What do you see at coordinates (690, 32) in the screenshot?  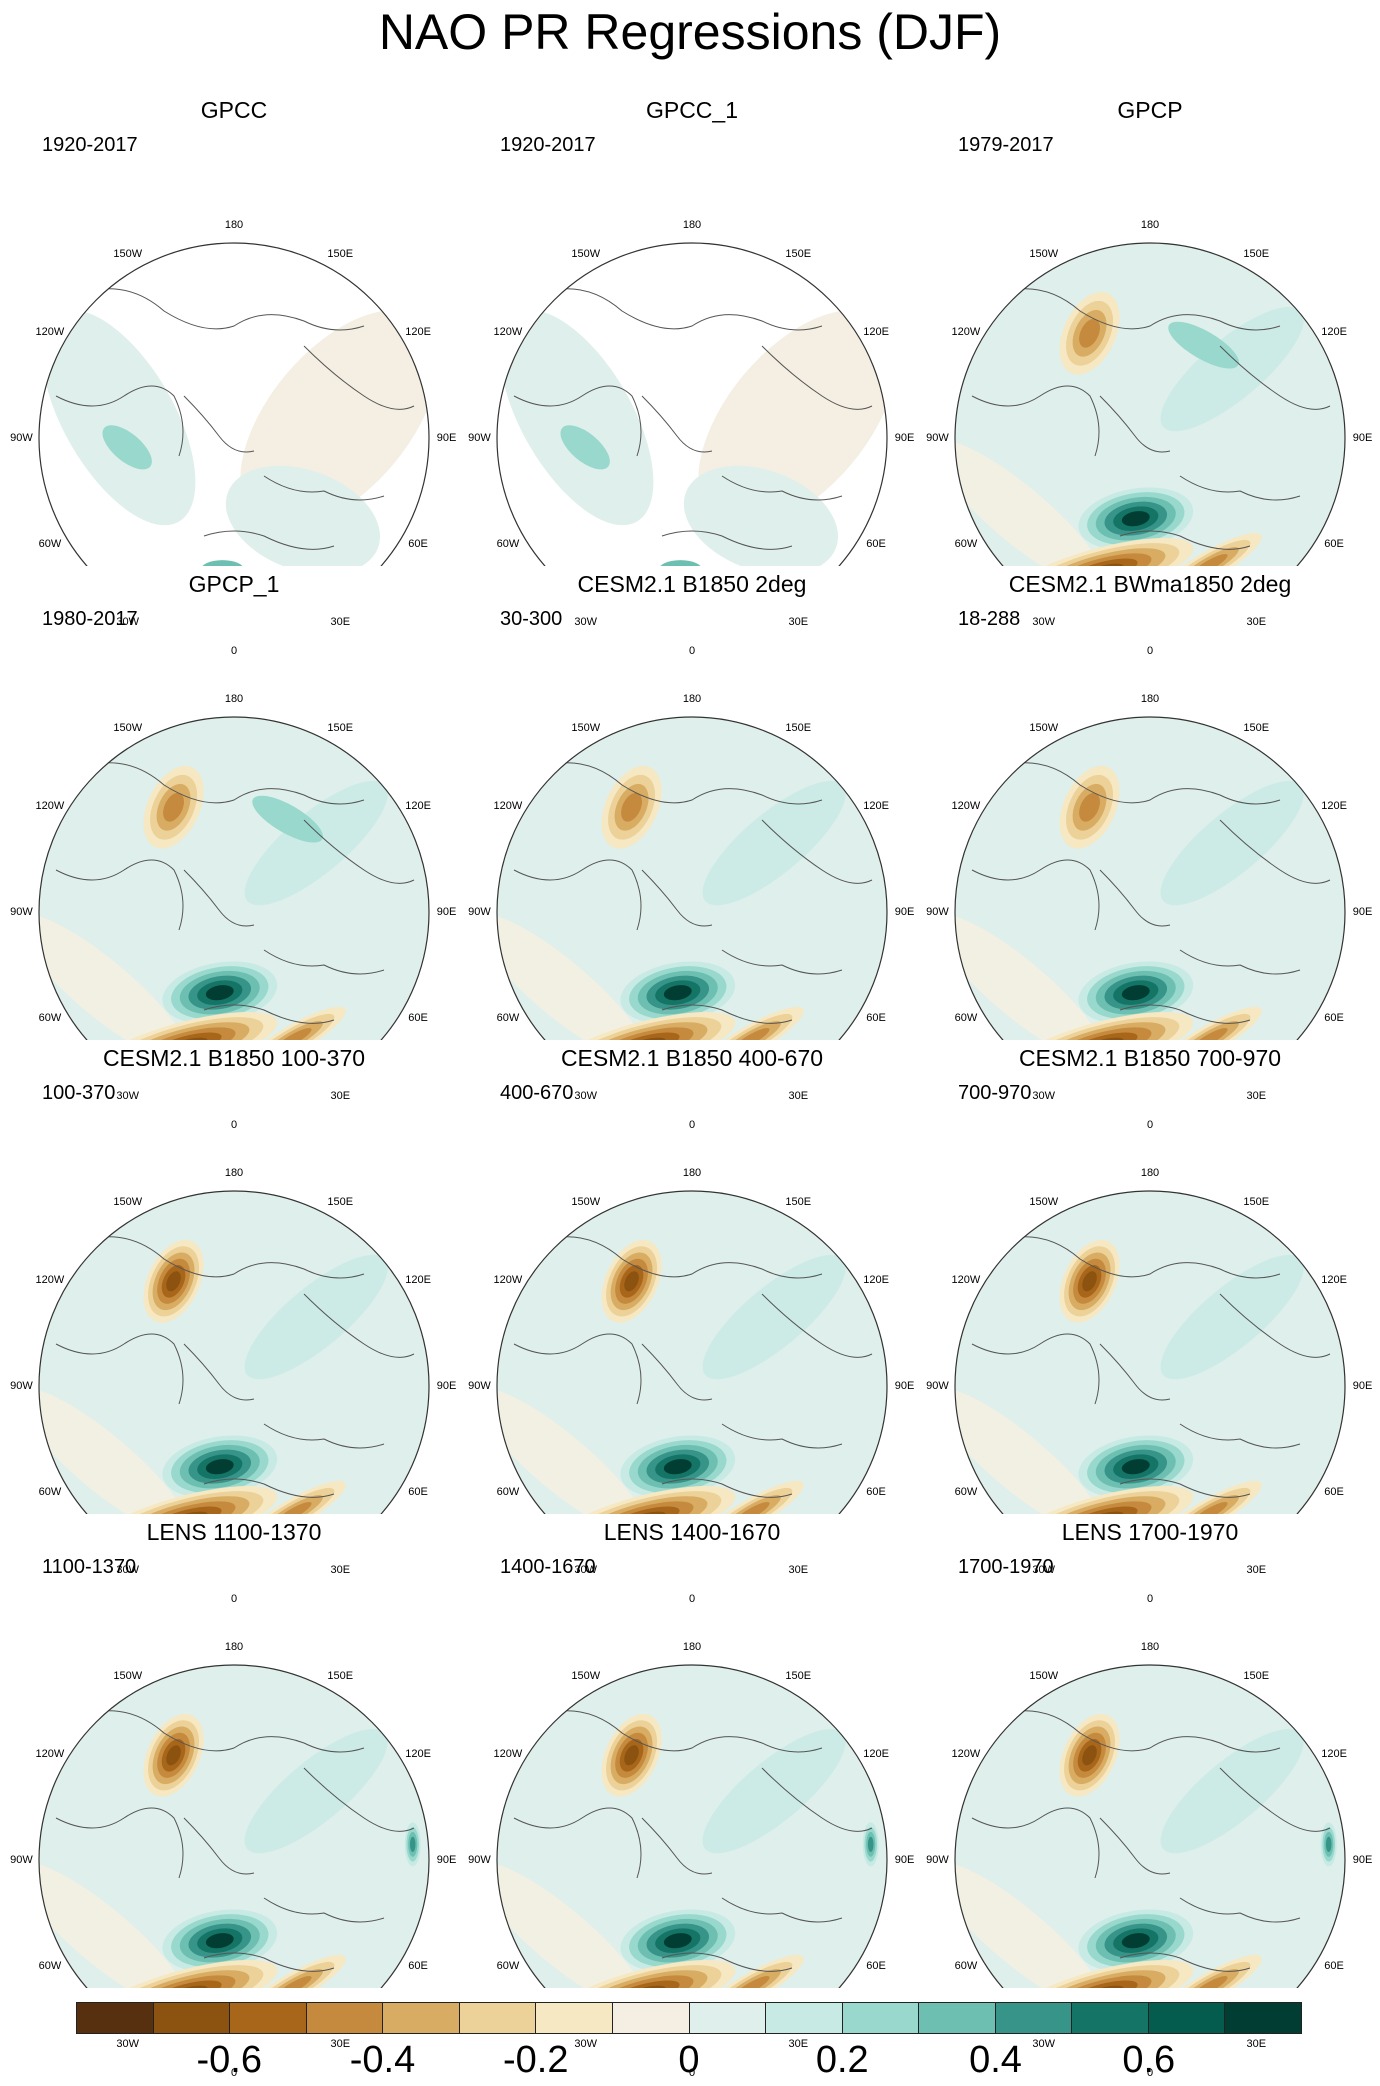 I see `figure-title: NAO PR Regressions (DJF)` at bounding box center [690, 32].